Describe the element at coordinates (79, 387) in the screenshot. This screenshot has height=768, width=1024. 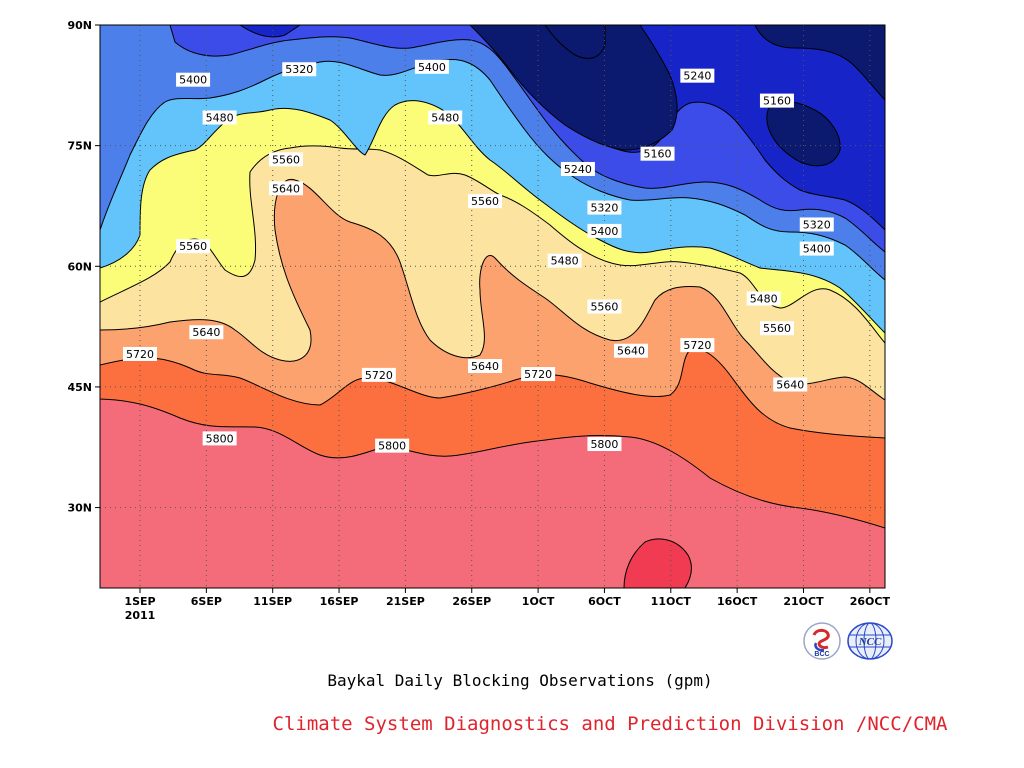
I see `y-tick-label: 45N` at that location.